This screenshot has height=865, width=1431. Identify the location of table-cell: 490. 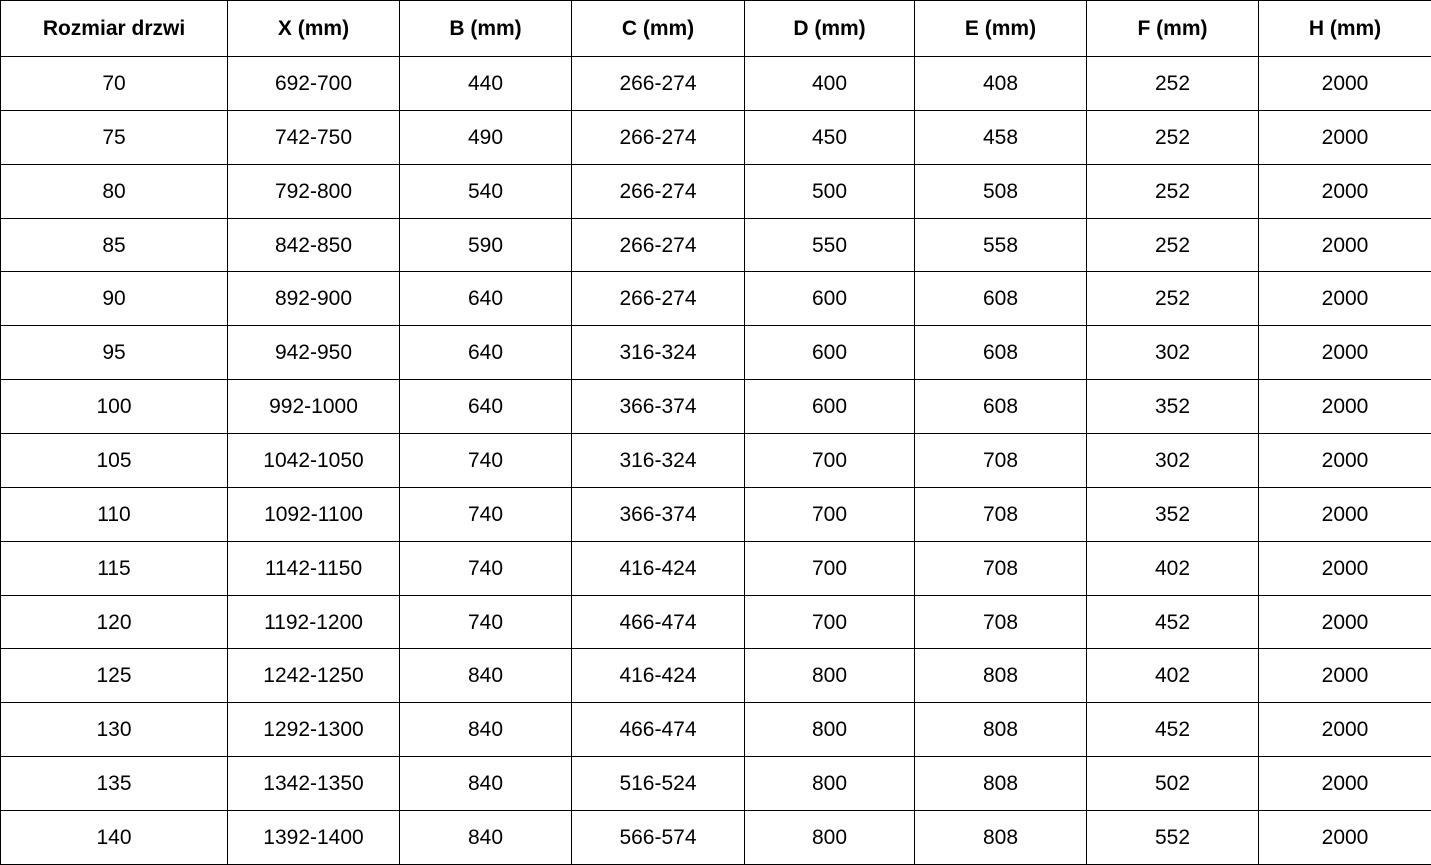
(485, 137).